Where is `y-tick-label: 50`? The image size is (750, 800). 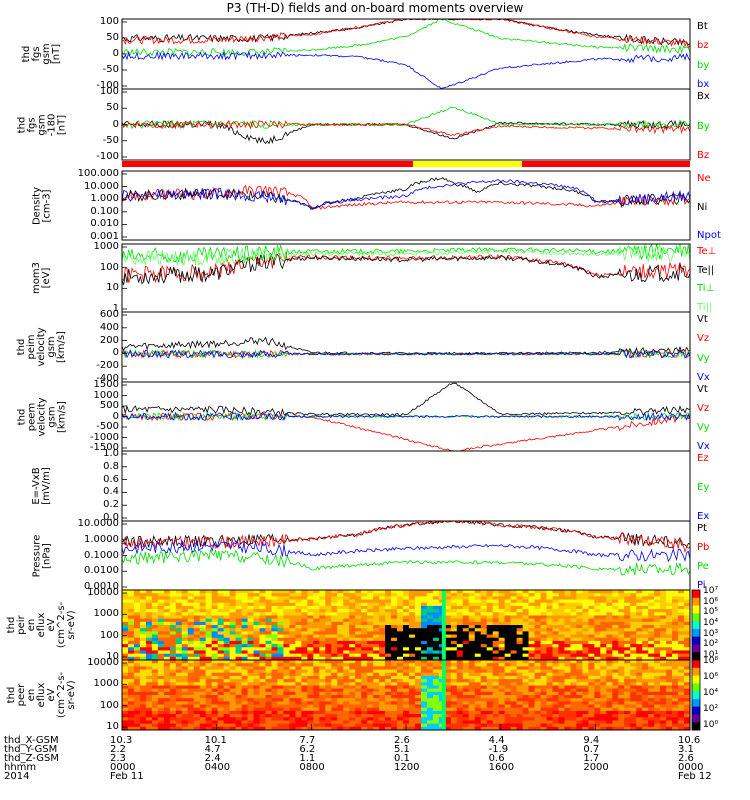 y-tick-label: 50 is located at coordinates (112, 37).